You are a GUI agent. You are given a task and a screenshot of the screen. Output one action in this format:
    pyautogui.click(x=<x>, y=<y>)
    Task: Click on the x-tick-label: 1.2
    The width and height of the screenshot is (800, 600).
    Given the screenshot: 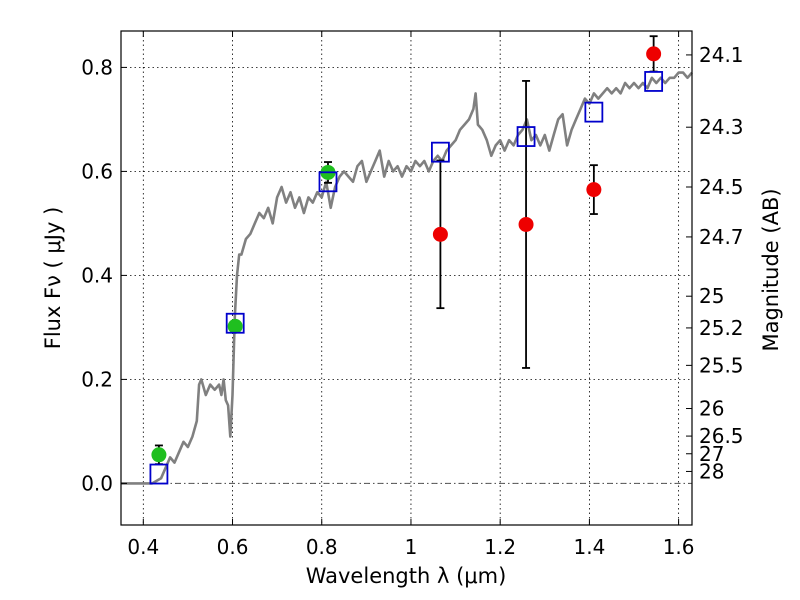 What is the action you would take?
    pyautogui.click(x=500, y=547)
    